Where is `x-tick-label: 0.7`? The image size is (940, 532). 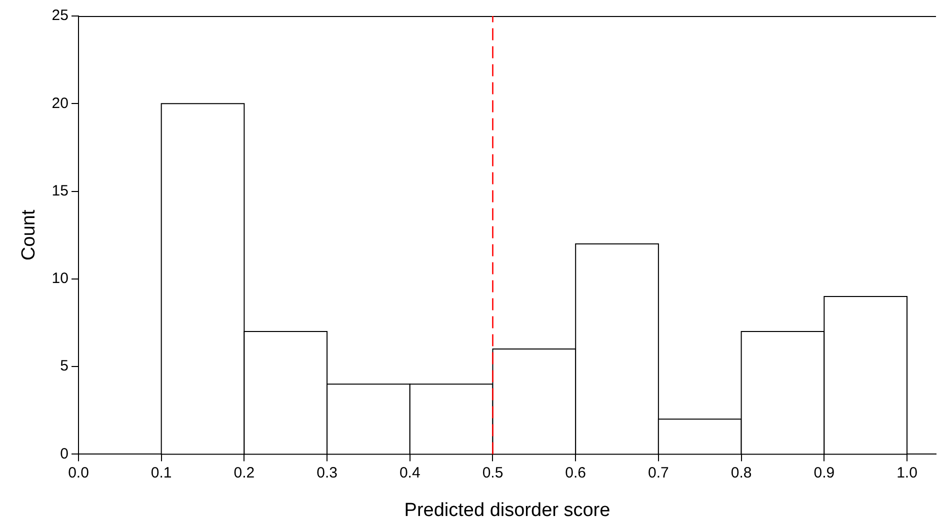 x-tick-label: 0.7 is located at coordinates (658, 473).